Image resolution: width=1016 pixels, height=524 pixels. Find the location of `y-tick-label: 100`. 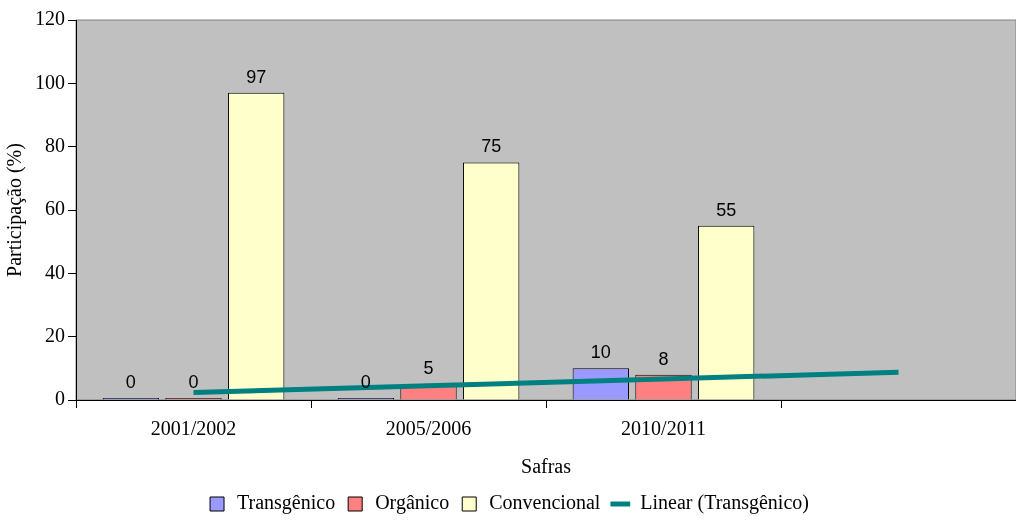

y-tick-label: 100 is located at coordinates (50, 81).